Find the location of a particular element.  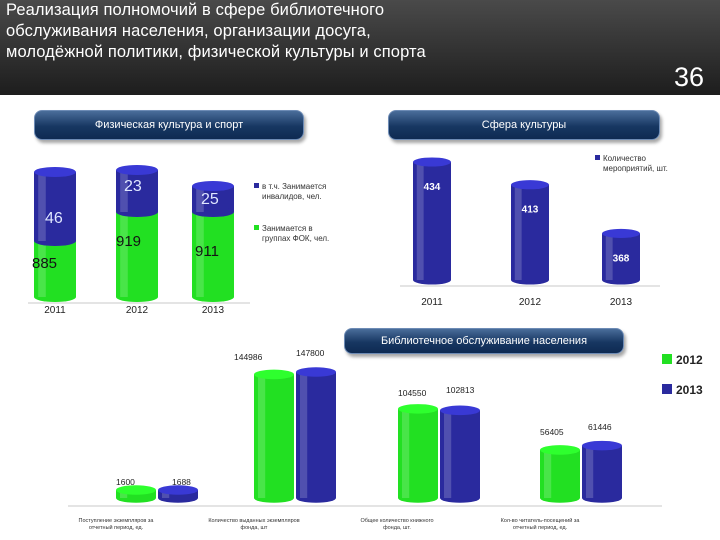

culture-bar-2012-base is located at coordinates (530, 280).